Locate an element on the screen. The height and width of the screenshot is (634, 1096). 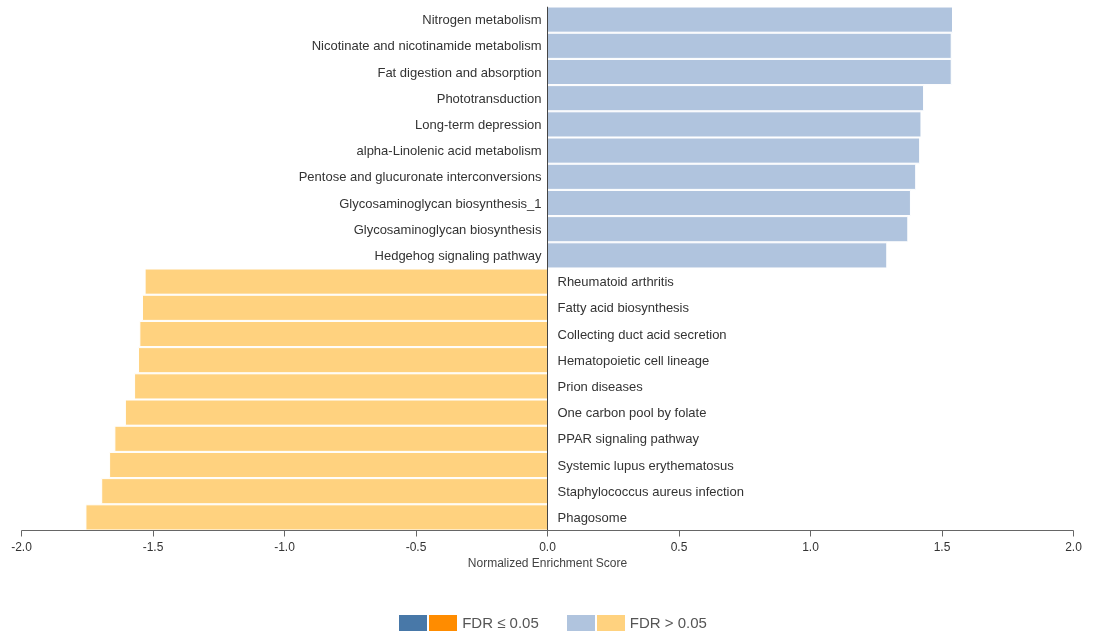
y-tick-label: Glycosaminoglycan biosynthesis_1 is located at coordinates (440, 203).